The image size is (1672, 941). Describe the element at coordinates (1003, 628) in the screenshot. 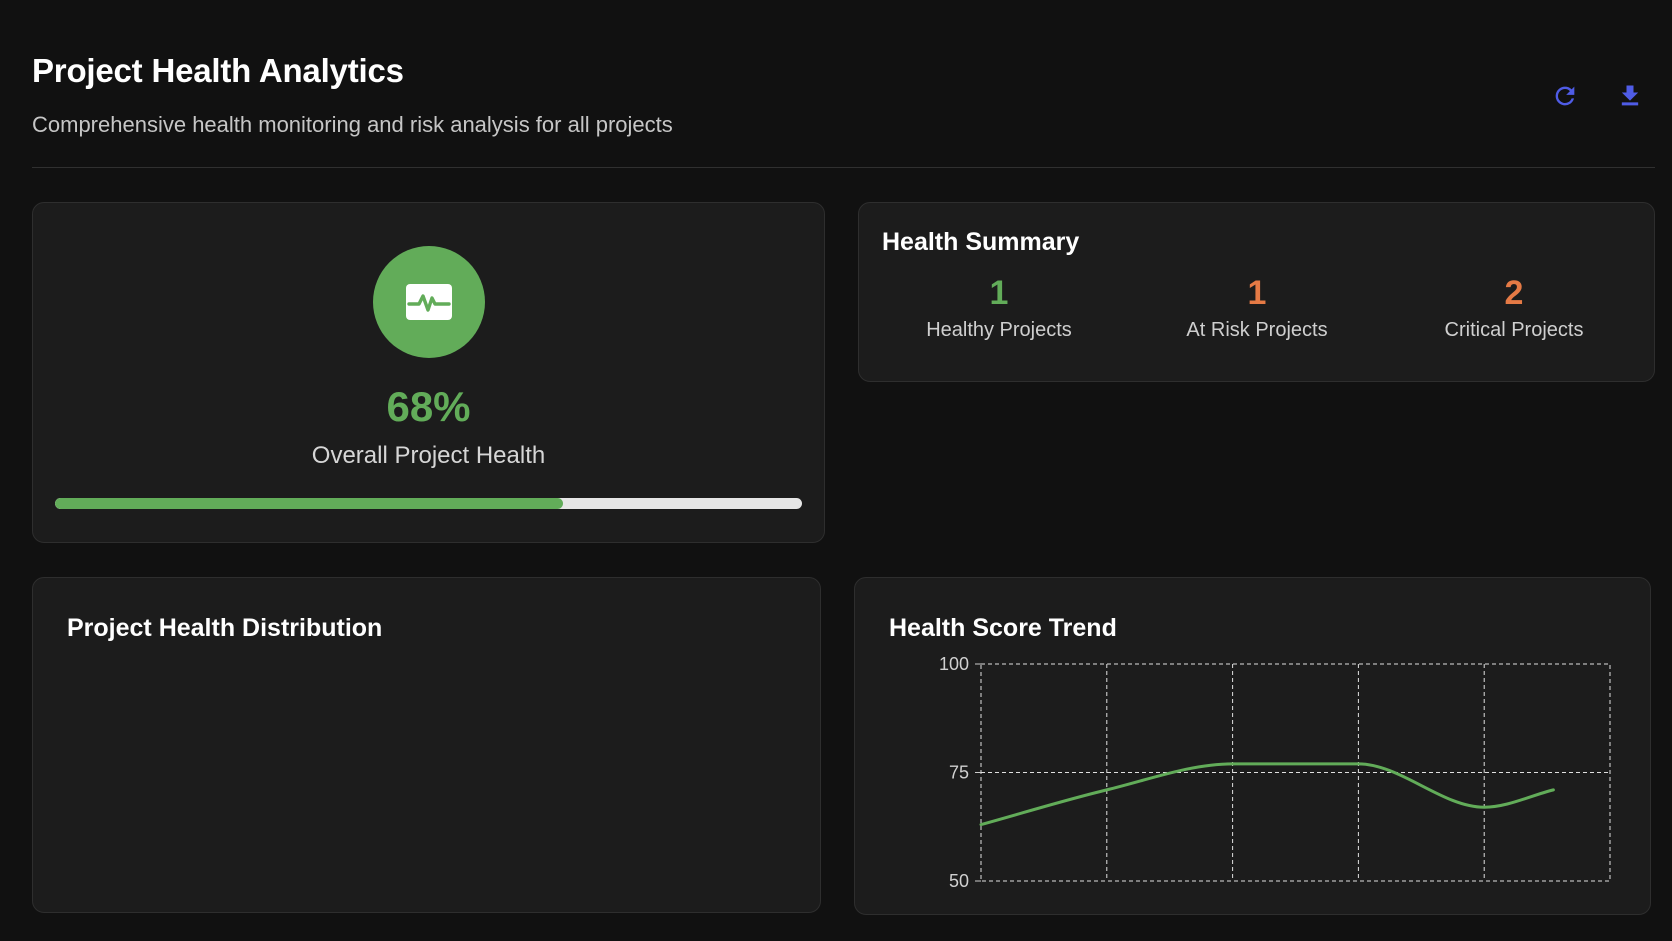

I see `trend-title: Health Score Trend` at that location.